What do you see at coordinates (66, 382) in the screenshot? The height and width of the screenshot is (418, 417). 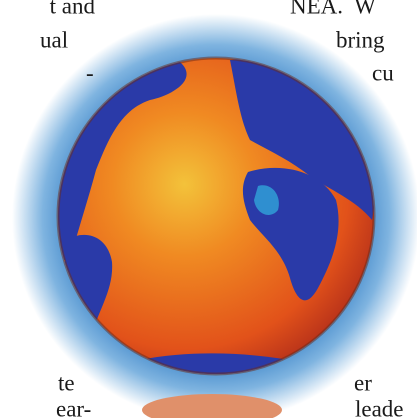 I see `text-fragment: te` at bounding box center [66, 382].